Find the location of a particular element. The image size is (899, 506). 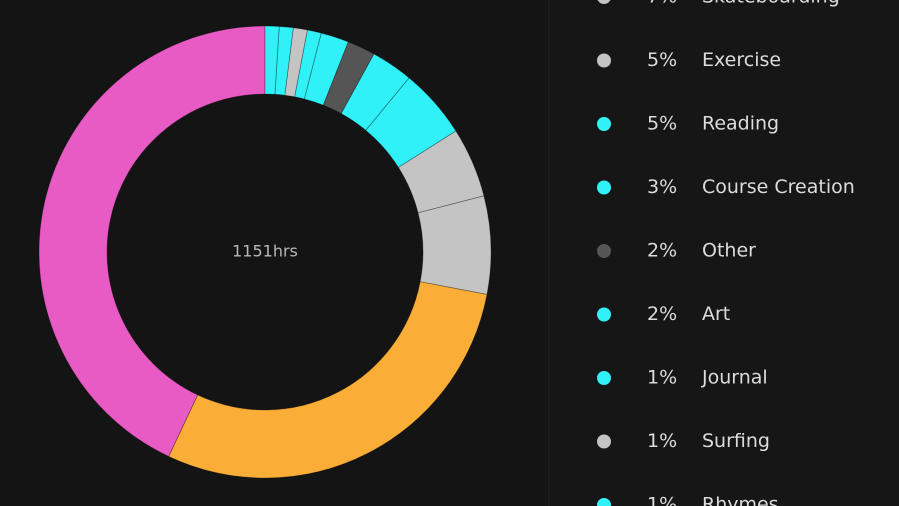

legend-label: Rhymes is located at coordinates (740, 500).